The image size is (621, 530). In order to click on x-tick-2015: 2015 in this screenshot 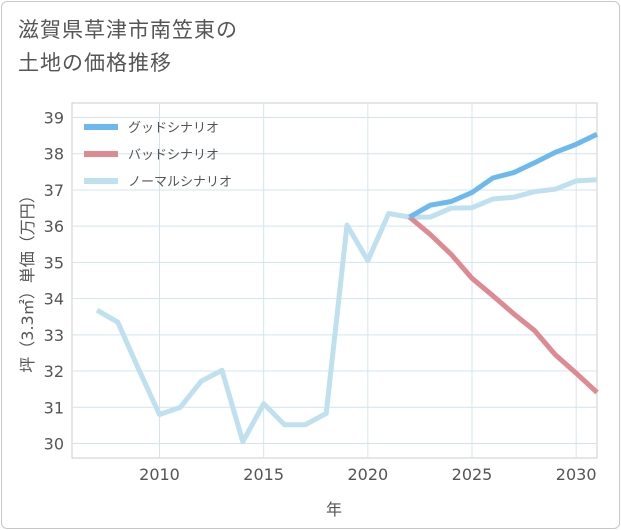, I will do `click(263, 474)`.